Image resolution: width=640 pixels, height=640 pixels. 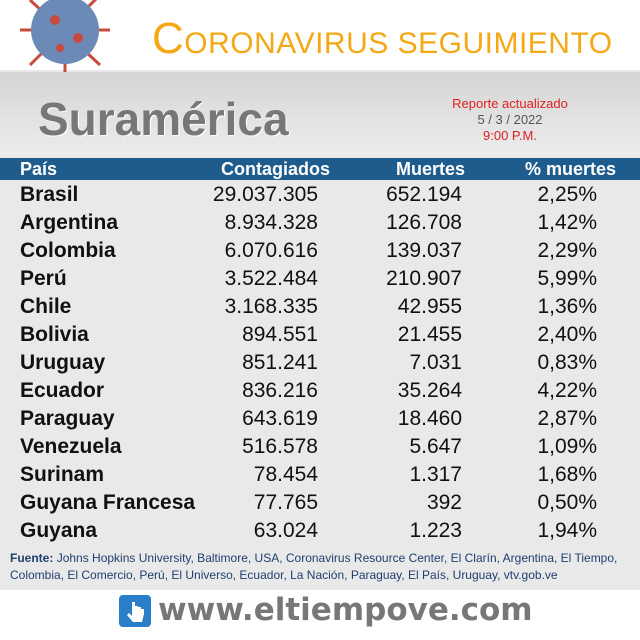 What do you see at coordinates (108, 502) in the screenshot?
I see `cell: Guyana Francesa` at bounding box center [108, 502].